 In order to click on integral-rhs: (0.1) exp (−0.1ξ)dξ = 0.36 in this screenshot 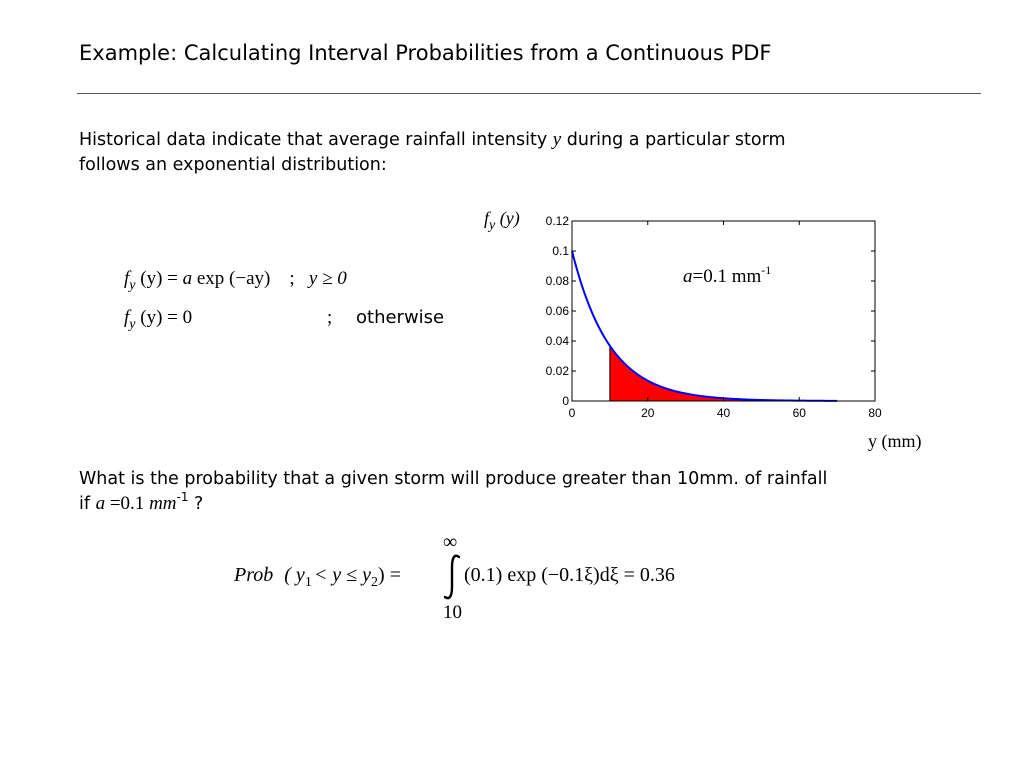, I will do `click(569, 575)`.